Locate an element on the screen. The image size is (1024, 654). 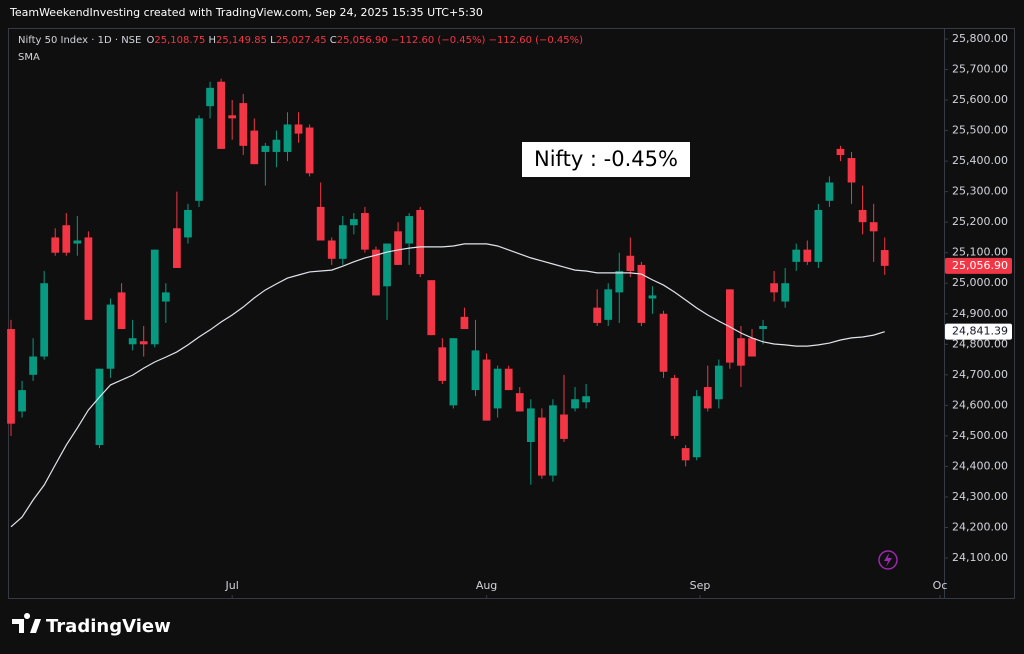
legend-value: 25,056.90 is located at coordinates (362, 40).